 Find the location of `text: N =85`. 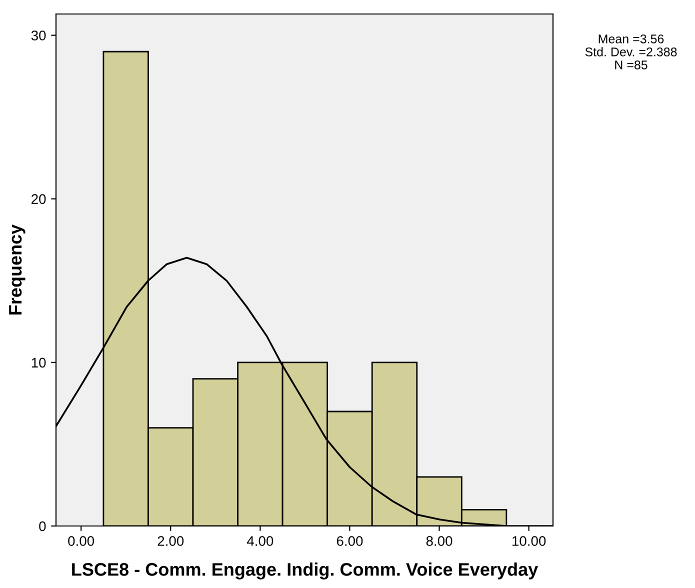

text: N =85 is located at coordinates (631, 65).